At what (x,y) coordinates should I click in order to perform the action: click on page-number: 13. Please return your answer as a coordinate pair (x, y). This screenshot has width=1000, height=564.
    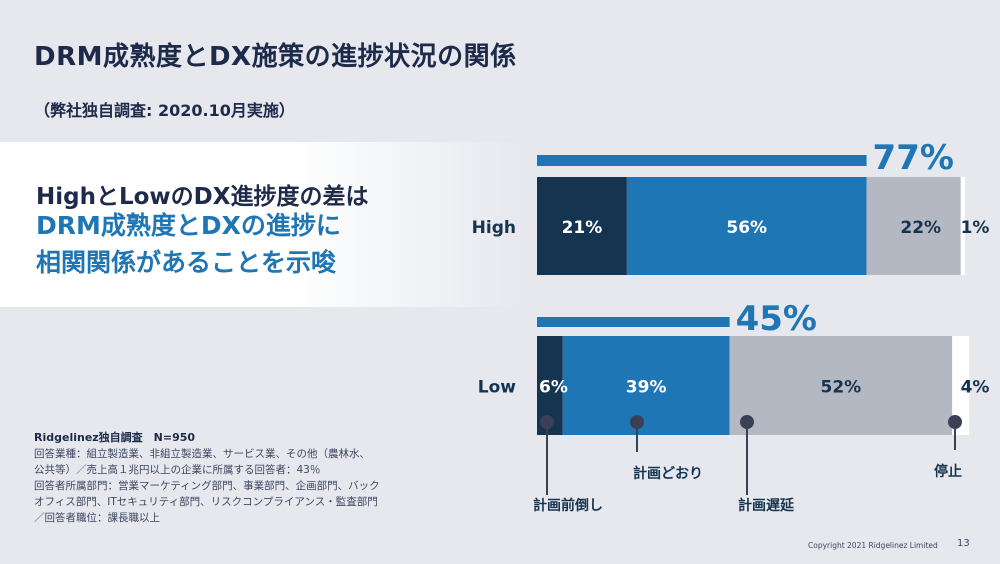
    Looking at the image, I should click on (963, 543).